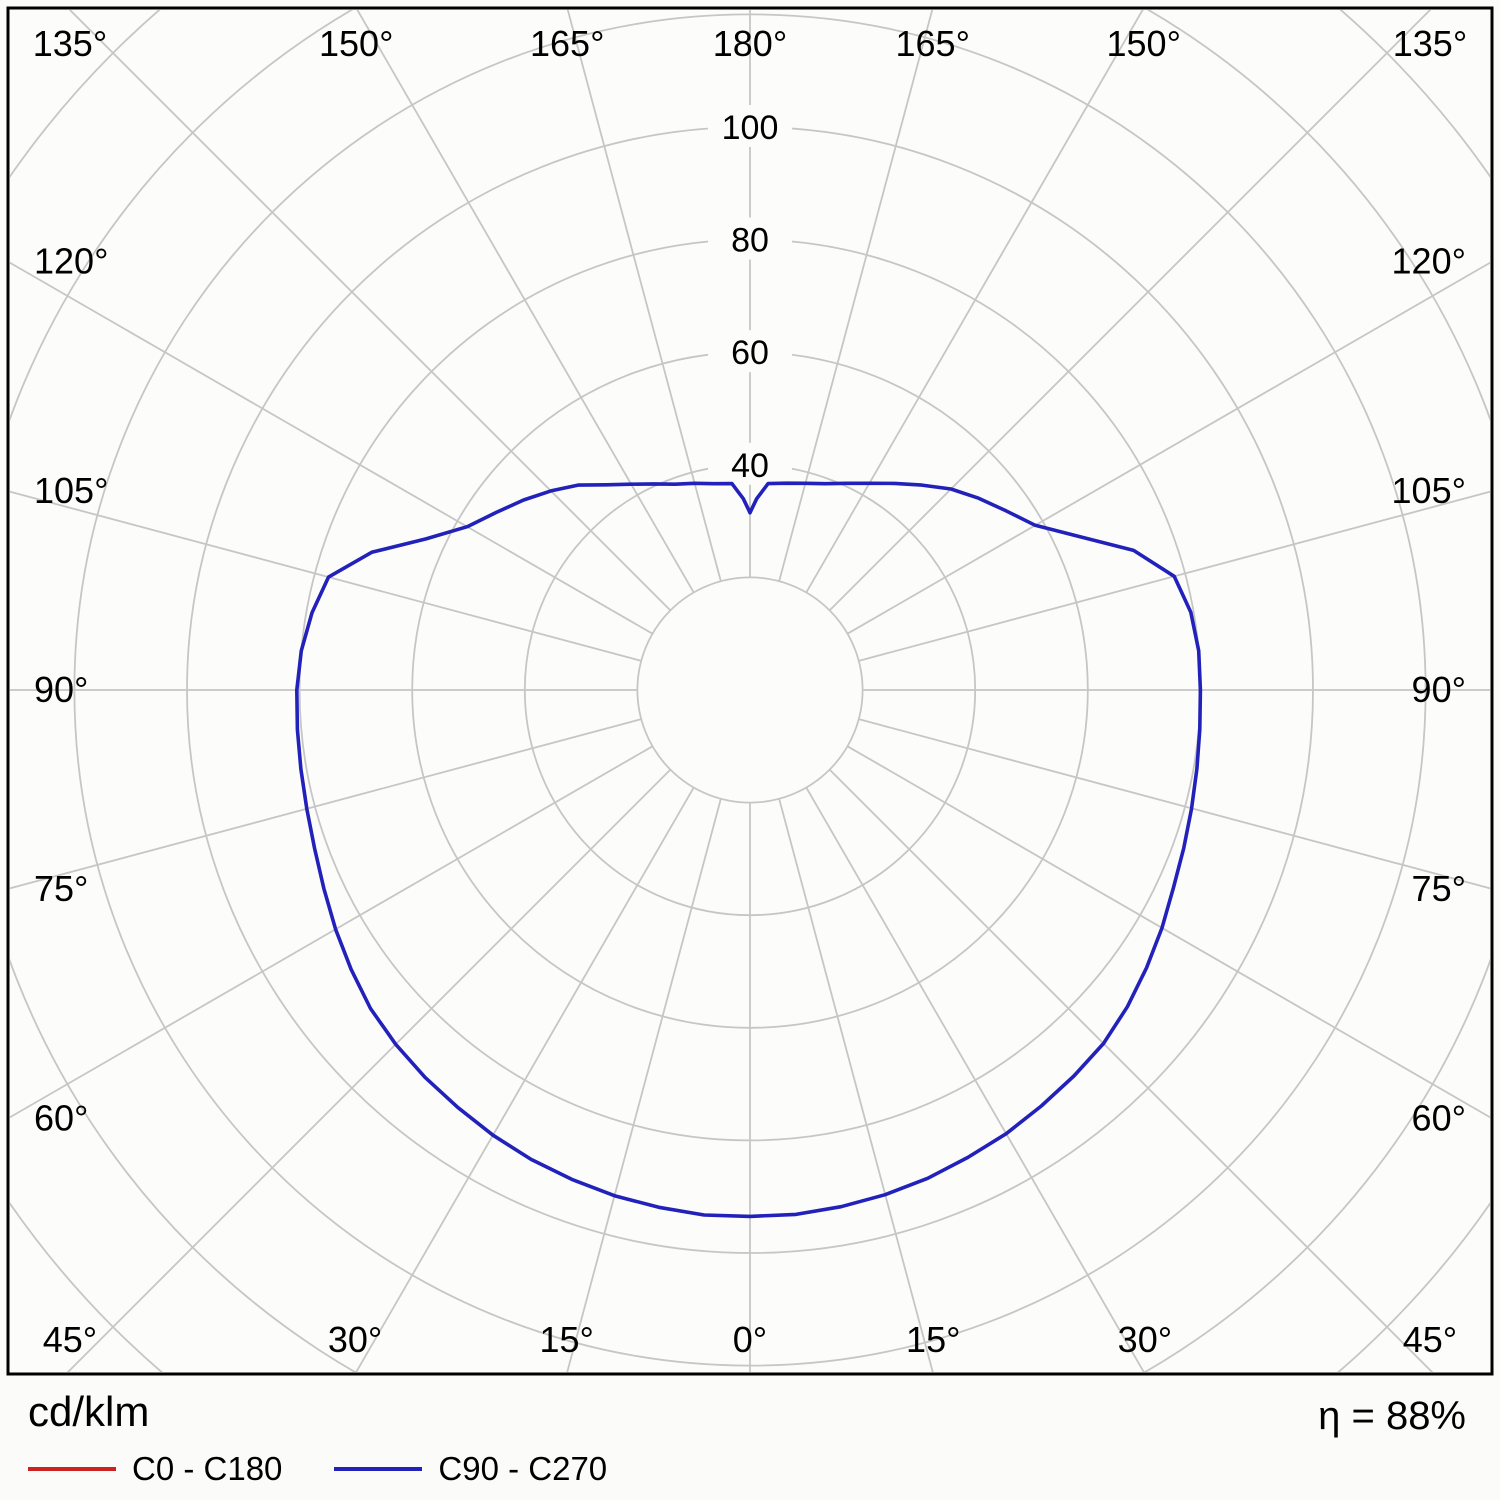 This screenshot has height=1500, width=1500. Describe the element at coordinates (750, 128) in the screenshot. I see `svg-text: 100` at that location.